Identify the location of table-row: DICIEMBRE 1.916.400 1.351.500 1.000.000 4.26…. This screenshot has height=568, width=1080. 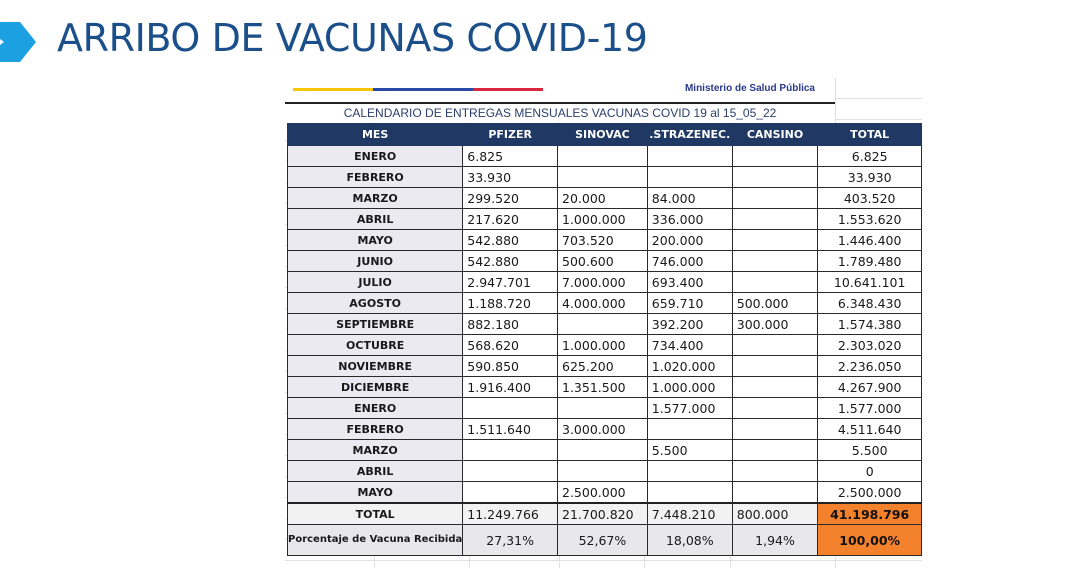
(604, 387).